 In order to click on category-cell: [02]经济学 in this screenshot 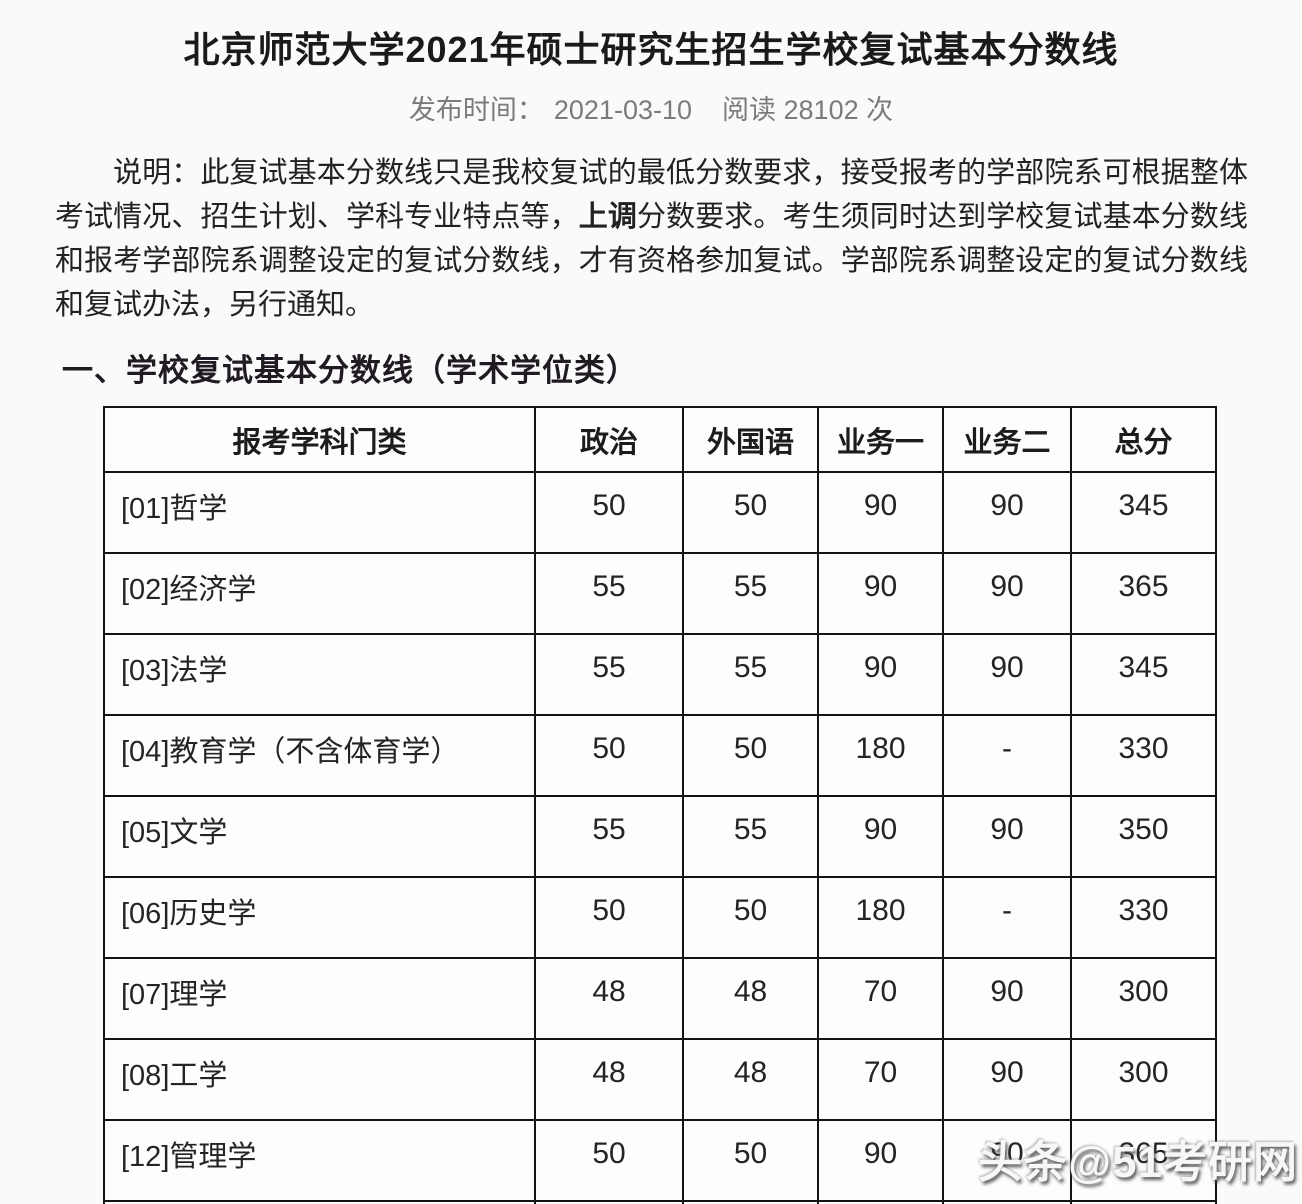, I will do `click(319, 593)`.